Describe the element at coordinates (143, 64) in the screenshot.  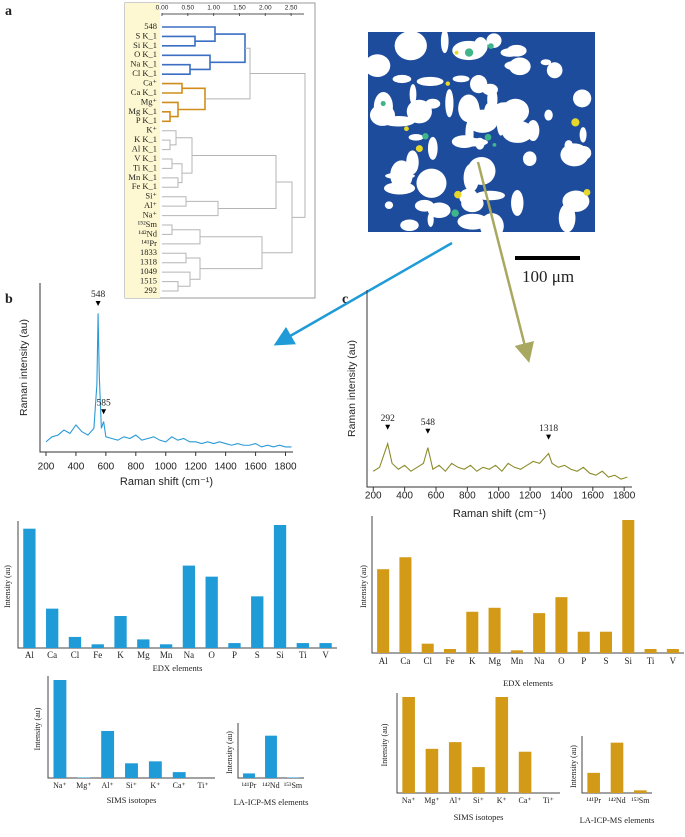
I see `leaf-label: Na K_1` at that location.